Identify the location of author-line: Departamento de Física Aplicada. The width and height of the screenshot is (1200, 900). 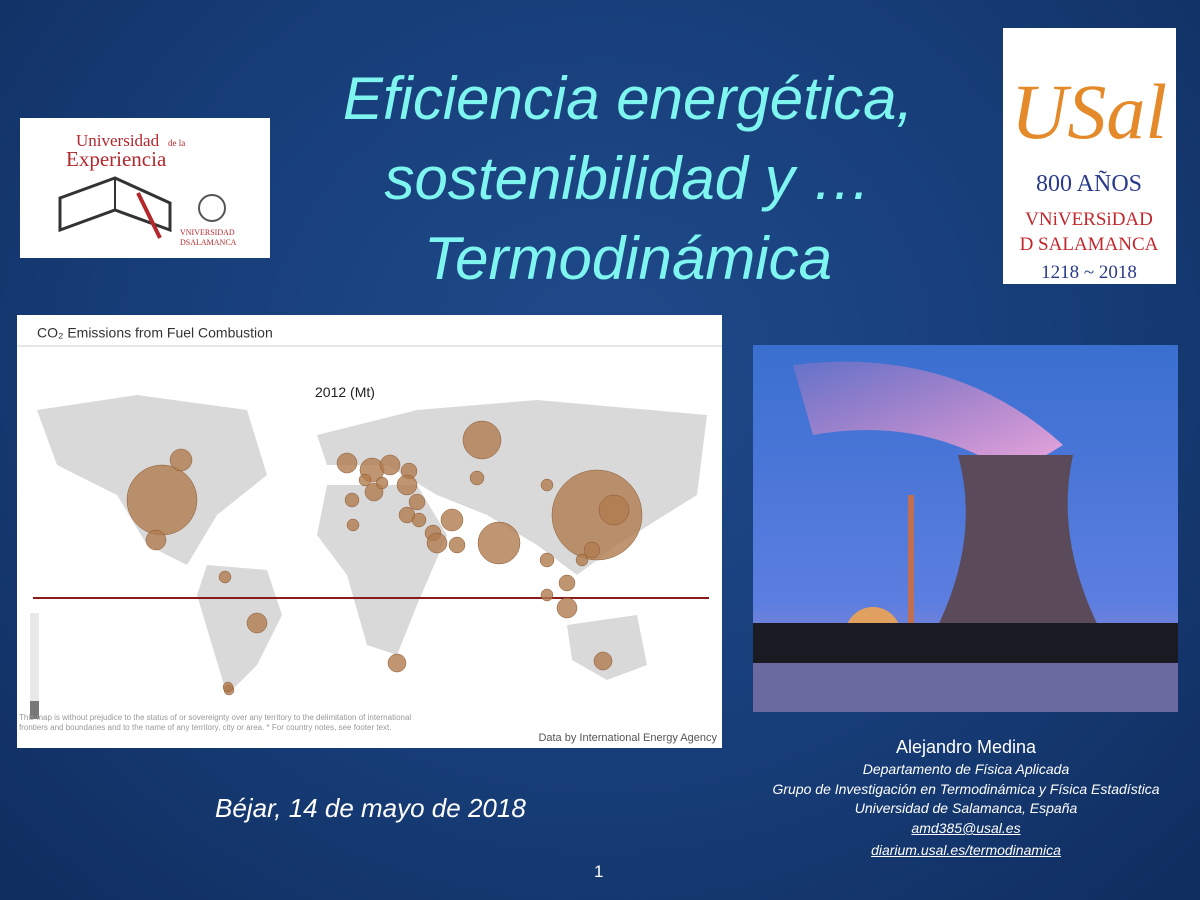
(966, 769).